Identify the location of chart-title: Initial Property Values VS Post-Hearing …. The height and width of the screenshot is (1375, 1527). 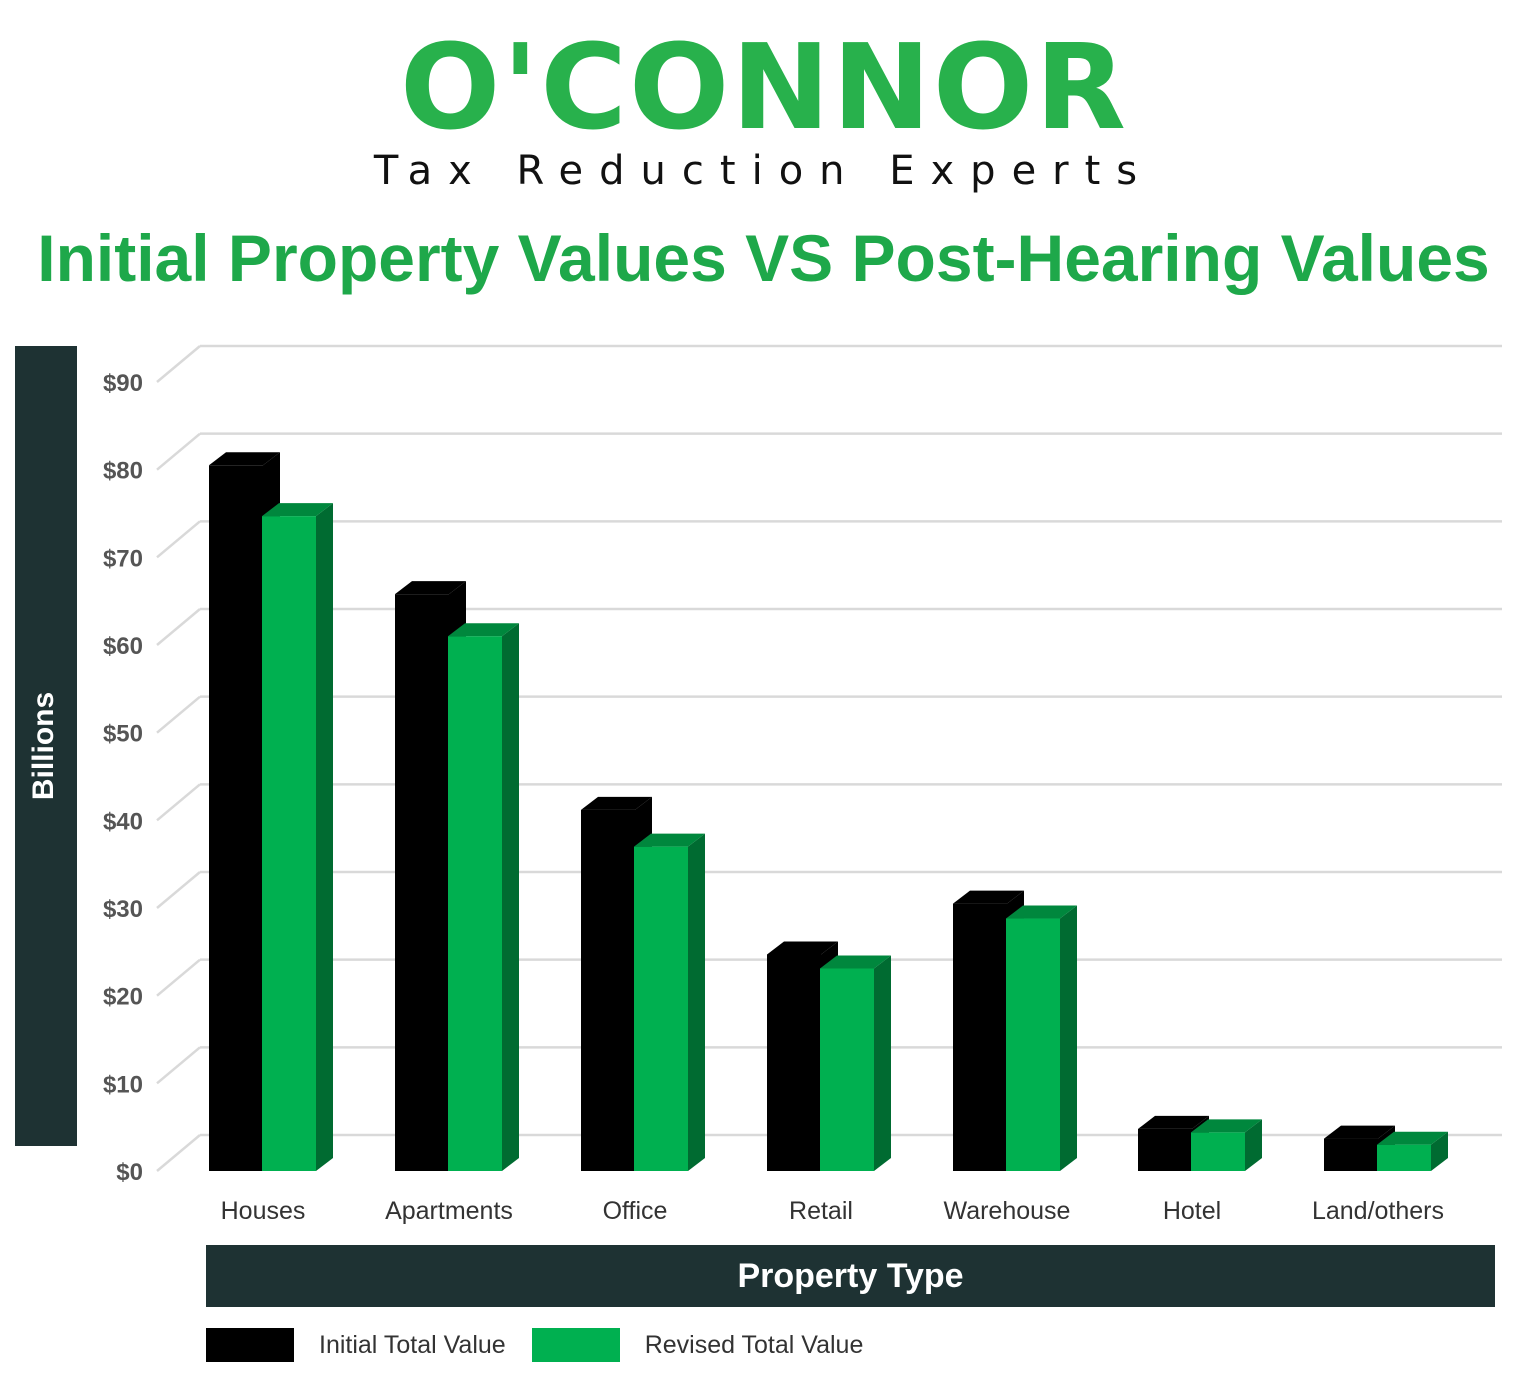
(763, 258).